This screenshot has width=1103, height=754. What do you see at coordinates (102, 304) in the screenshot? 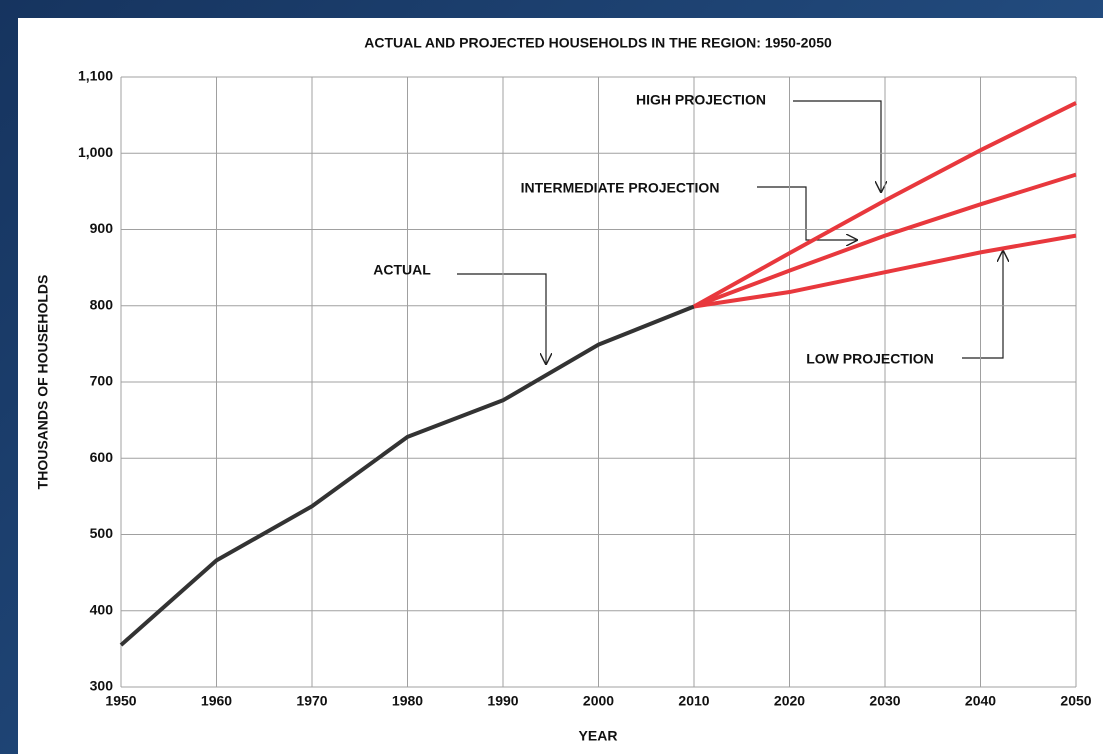
I see `y-tick-label: 800` at bounding box center [102, 304].